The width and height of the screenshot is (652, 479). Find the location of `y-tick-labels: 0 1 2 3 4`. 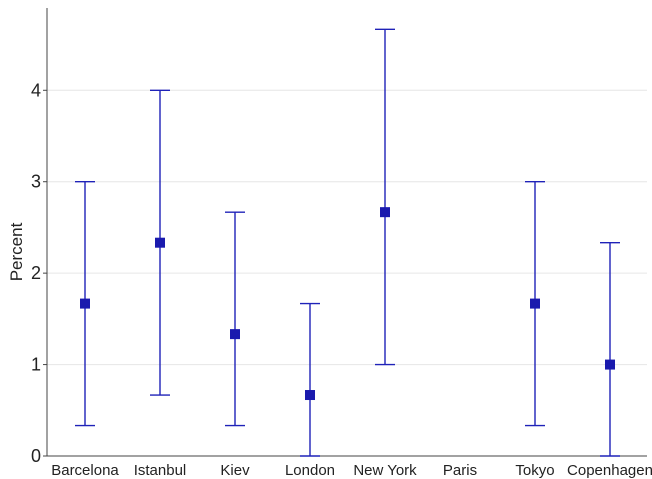

y-tick-labels: 0 1 2 3 4 is located at coordinates (39, 273).